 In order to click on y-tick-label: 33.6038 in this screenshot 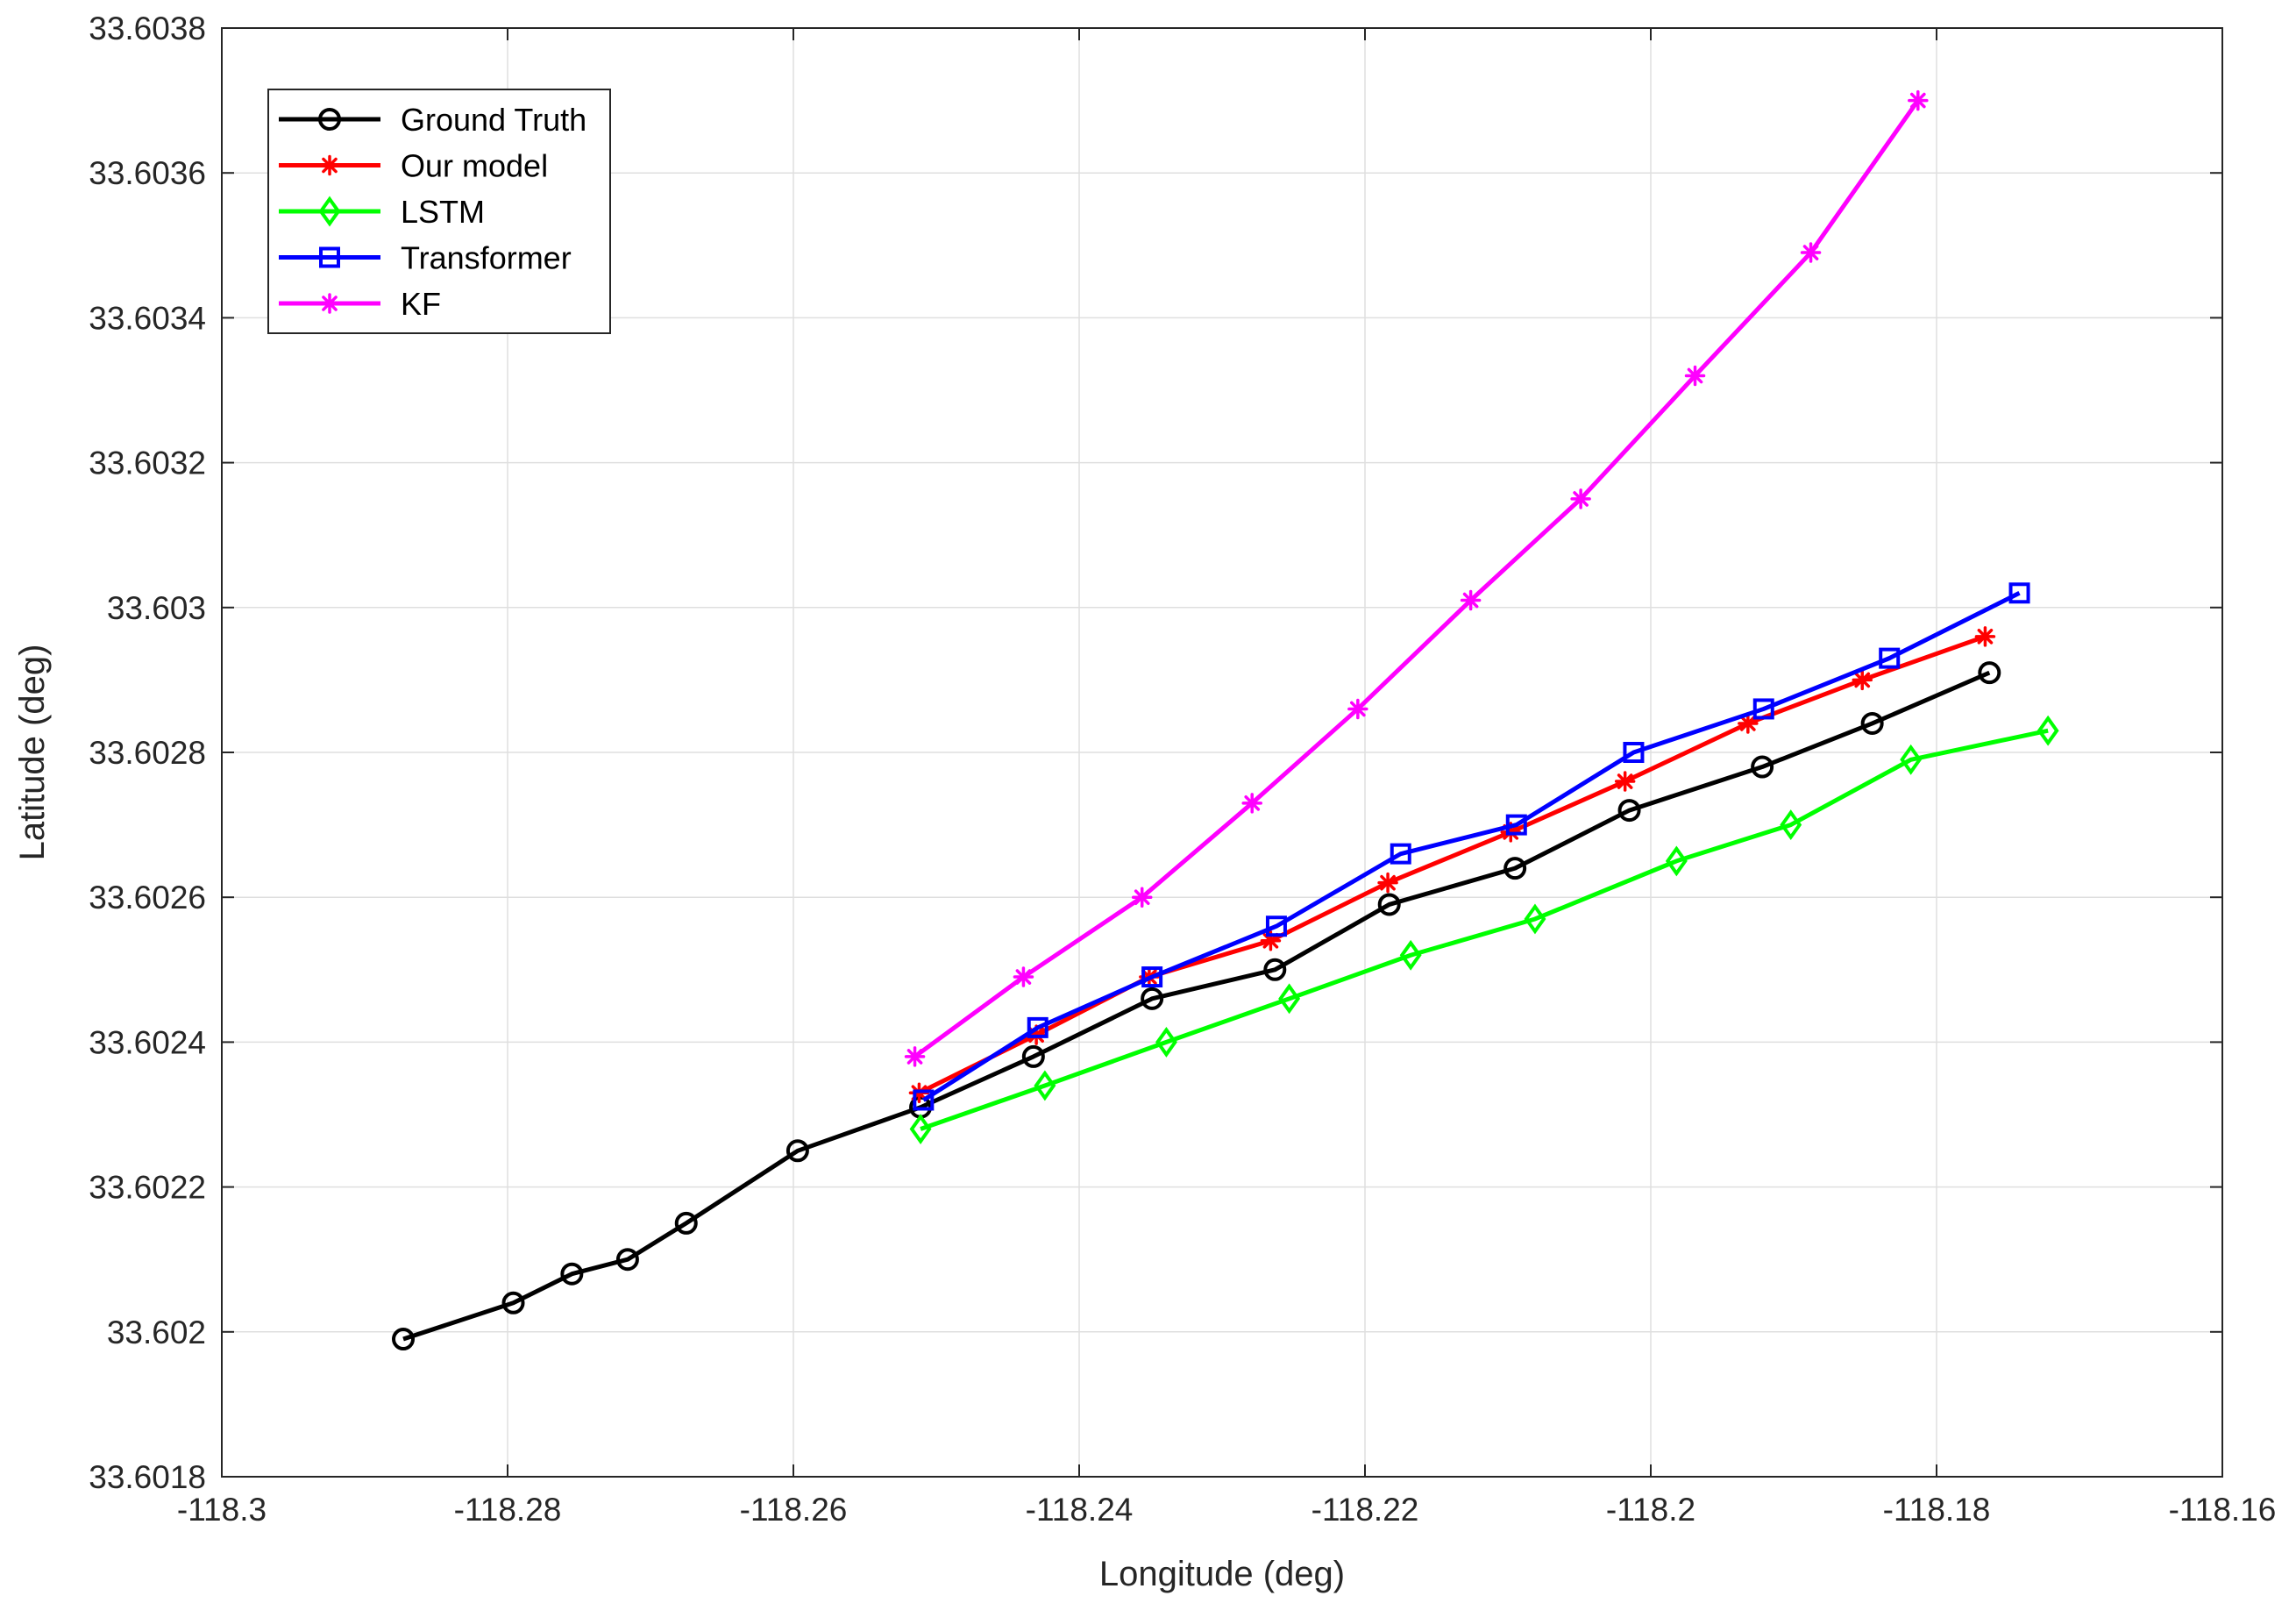, I will do `click(147, 29)`.